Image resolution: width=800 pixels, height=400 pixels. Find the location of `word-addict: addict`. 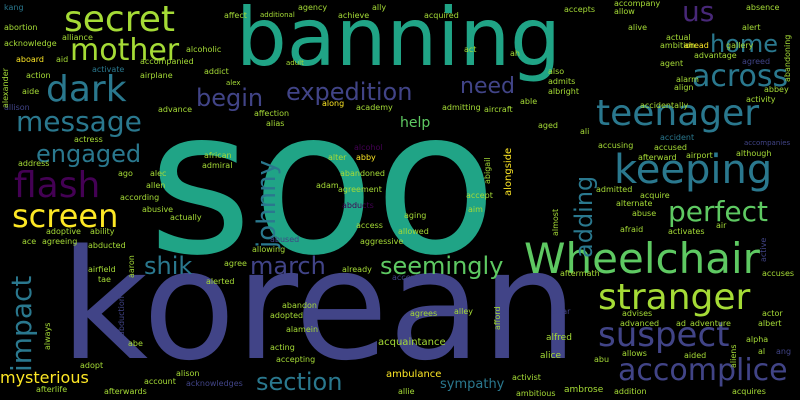

word-addict: addict is located at coordinates (216, 71).